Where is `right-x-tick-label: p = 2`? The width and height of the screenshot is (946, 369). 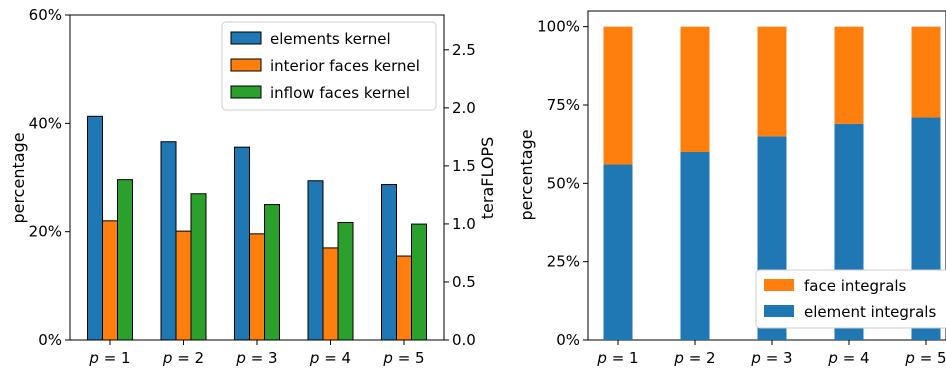 right-x-tick-label: p = 2 is located at coordinates (694, 358).